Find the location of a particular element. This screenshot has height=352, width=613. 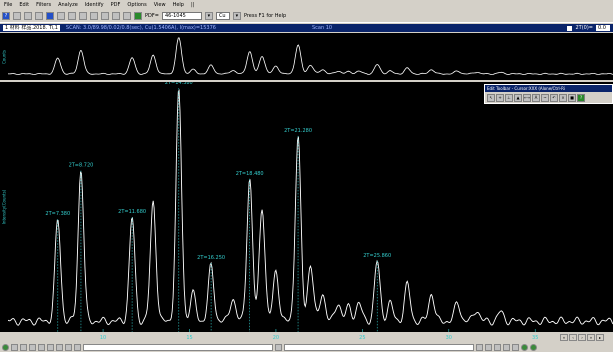

peak-label: 2T=21.280 is located at coordinates (298, 131).